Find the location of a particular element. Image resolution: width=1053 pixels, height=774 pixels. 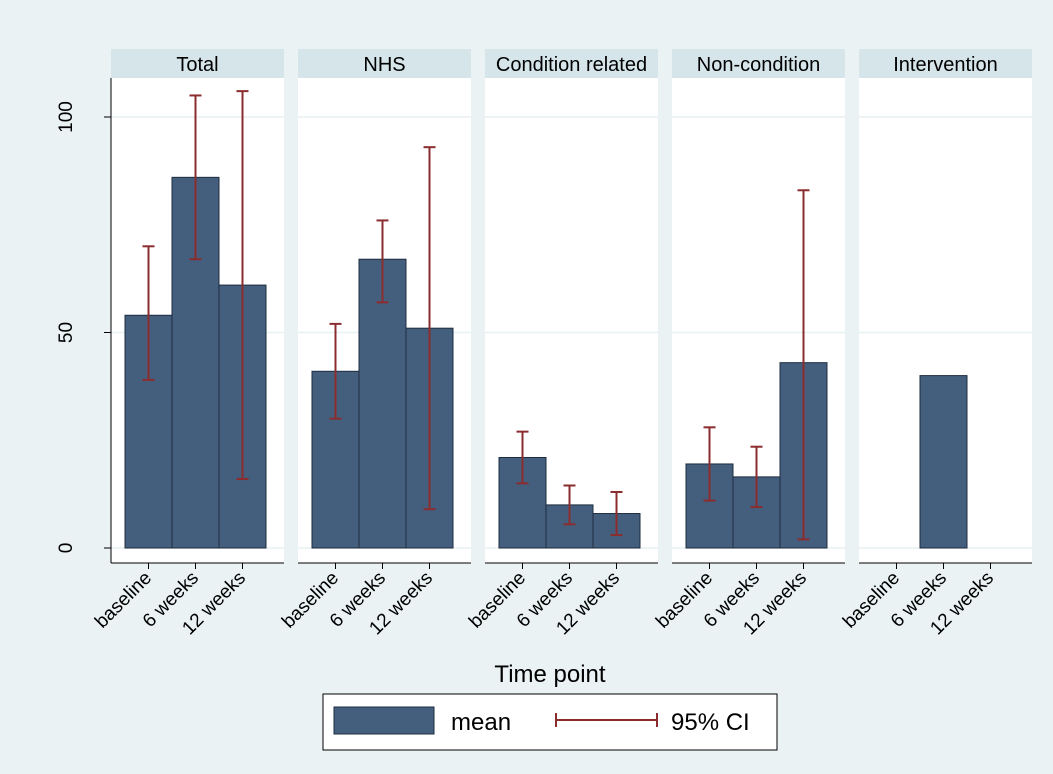

y-tick-label: 0 is located at coordinates (66, 548).